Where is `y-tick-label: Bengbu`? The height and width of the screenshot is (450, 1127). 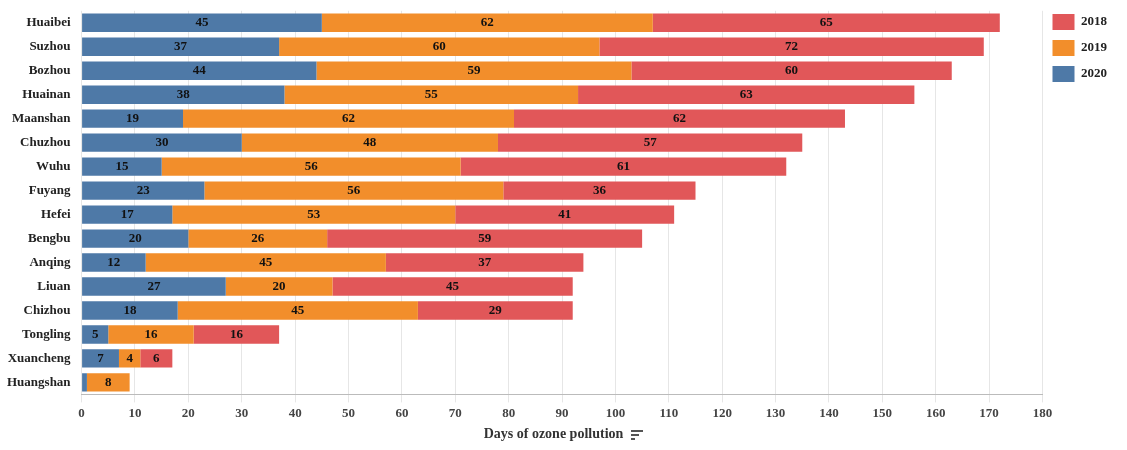 y-tick-label: Bengbu is located at coordinates (49, 237).